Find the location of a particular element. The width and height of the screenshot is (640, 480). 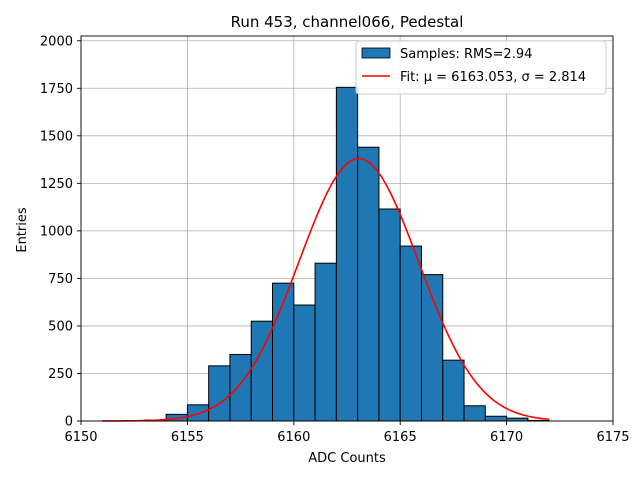

y-tick-label: 1750 is located at coordinates (56, 89).